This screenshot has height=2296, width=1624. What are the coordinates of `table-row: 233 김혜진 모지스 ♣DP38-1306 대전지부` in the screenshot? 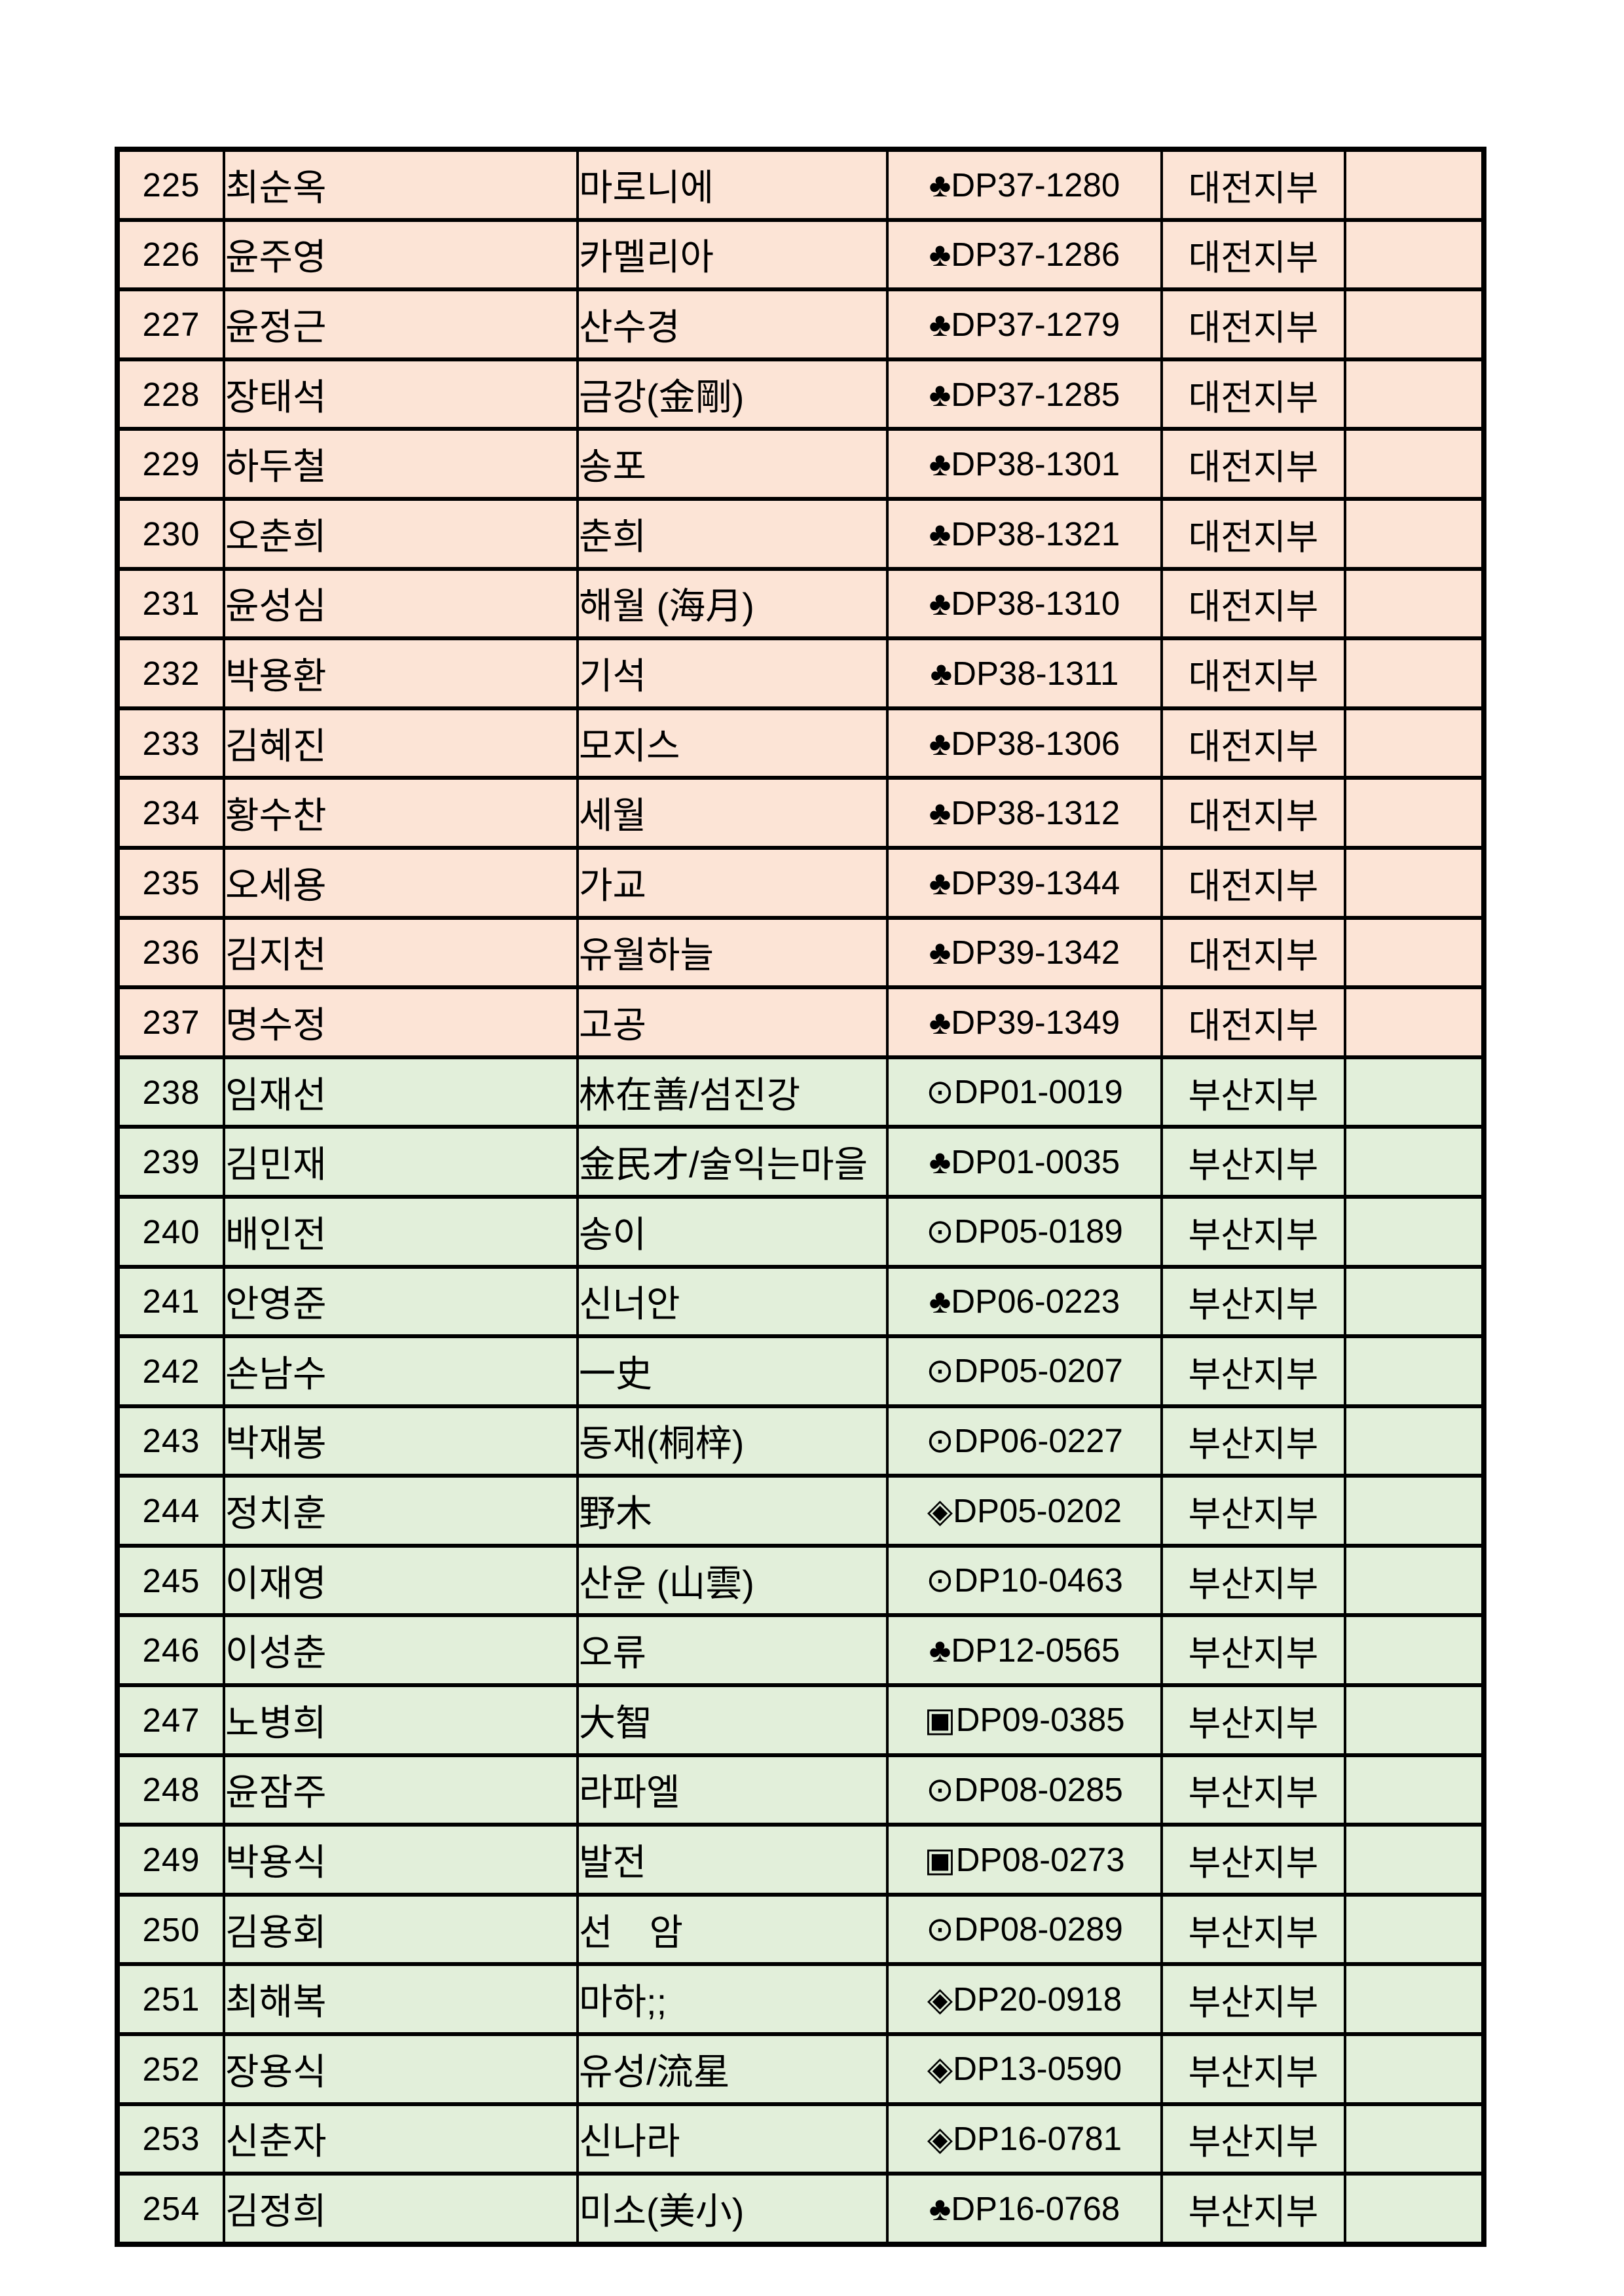 It's located at (800, 743).